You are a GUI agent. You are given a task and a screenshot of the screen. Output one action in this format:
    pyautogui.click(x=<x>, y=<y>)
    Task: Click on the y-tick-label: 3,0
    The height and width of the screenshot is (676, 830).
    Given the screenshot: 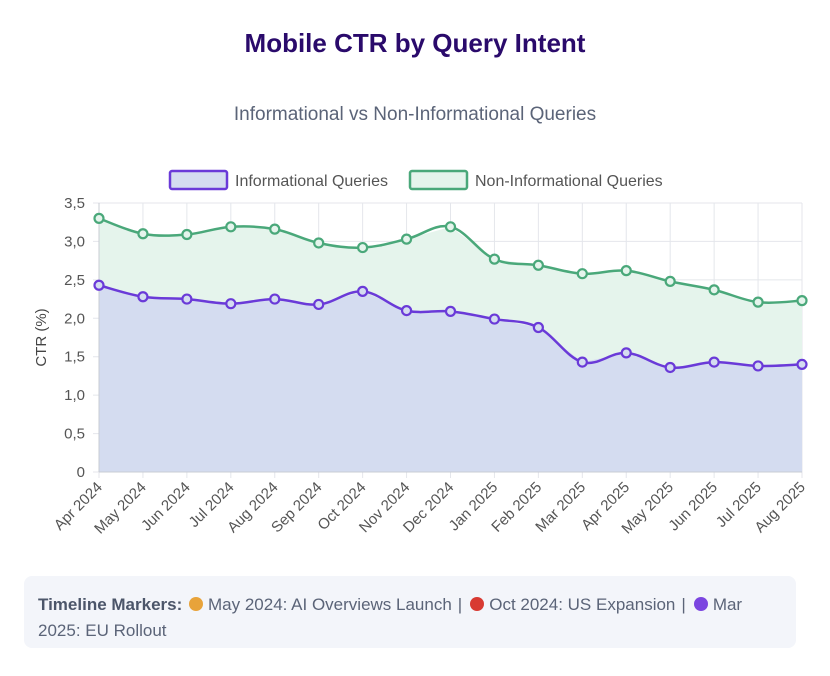 What is the action you would take?
    pyautogui.click(x=74, y=241)
    